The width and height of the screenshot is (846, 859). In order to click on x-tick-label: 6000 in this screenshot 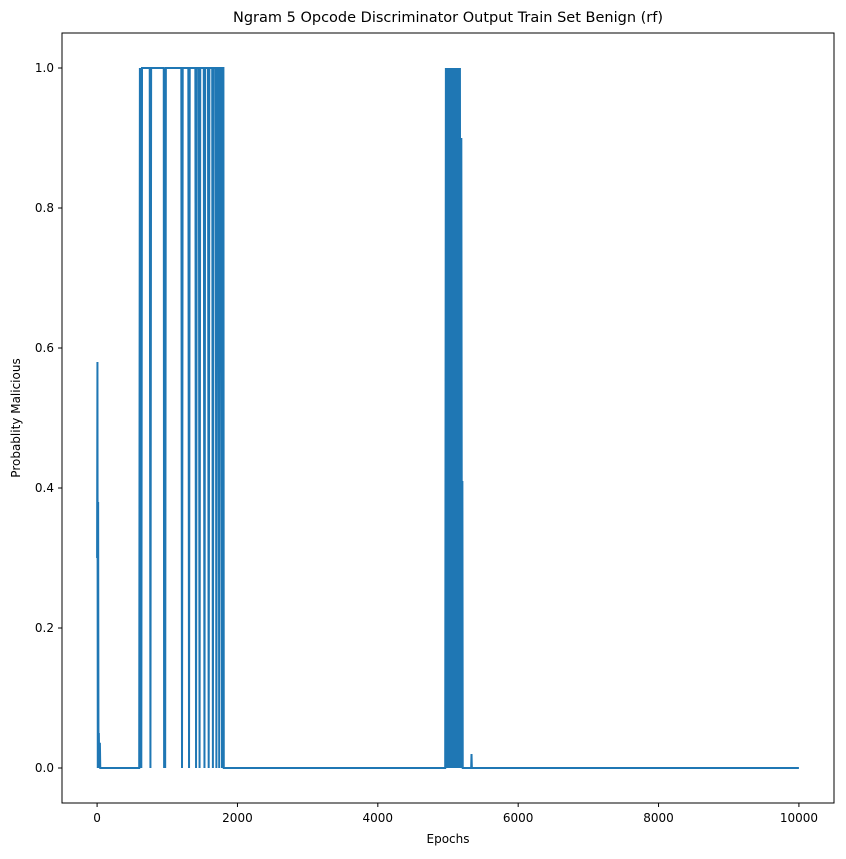, I will do `click(518, 818)`.